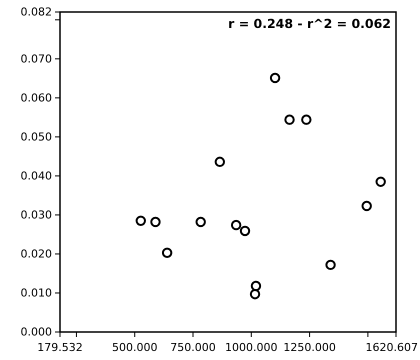  Describe the element at coordinates (36, 97) in the screenshot. I see `y-tick-label: 0.060` at that location.